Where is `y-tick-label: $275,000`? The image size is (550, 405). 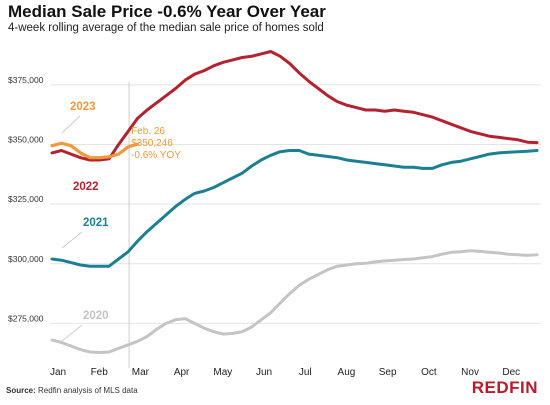
y-tick-label: $275,000 is located at coordinates (26, 318).